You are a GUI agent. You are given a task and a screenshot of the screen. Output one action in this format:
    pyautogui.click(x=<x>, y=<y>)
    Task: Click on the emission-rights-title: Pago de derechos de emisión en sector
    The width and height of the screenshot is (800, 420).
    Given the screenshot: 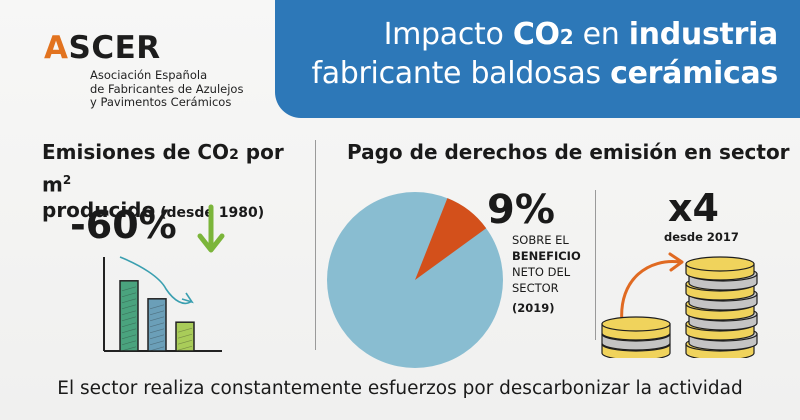 What is the action you would take?
    pyautogui.click(x=568, y=152)
    